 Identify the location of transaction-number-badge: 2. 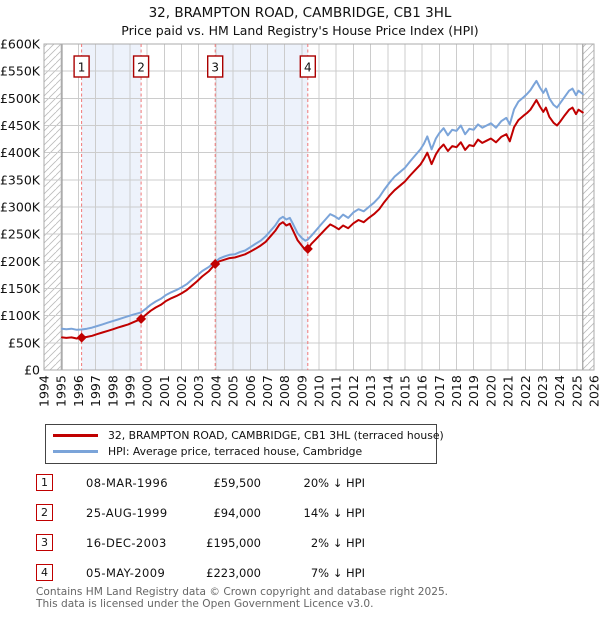
(44, 512).